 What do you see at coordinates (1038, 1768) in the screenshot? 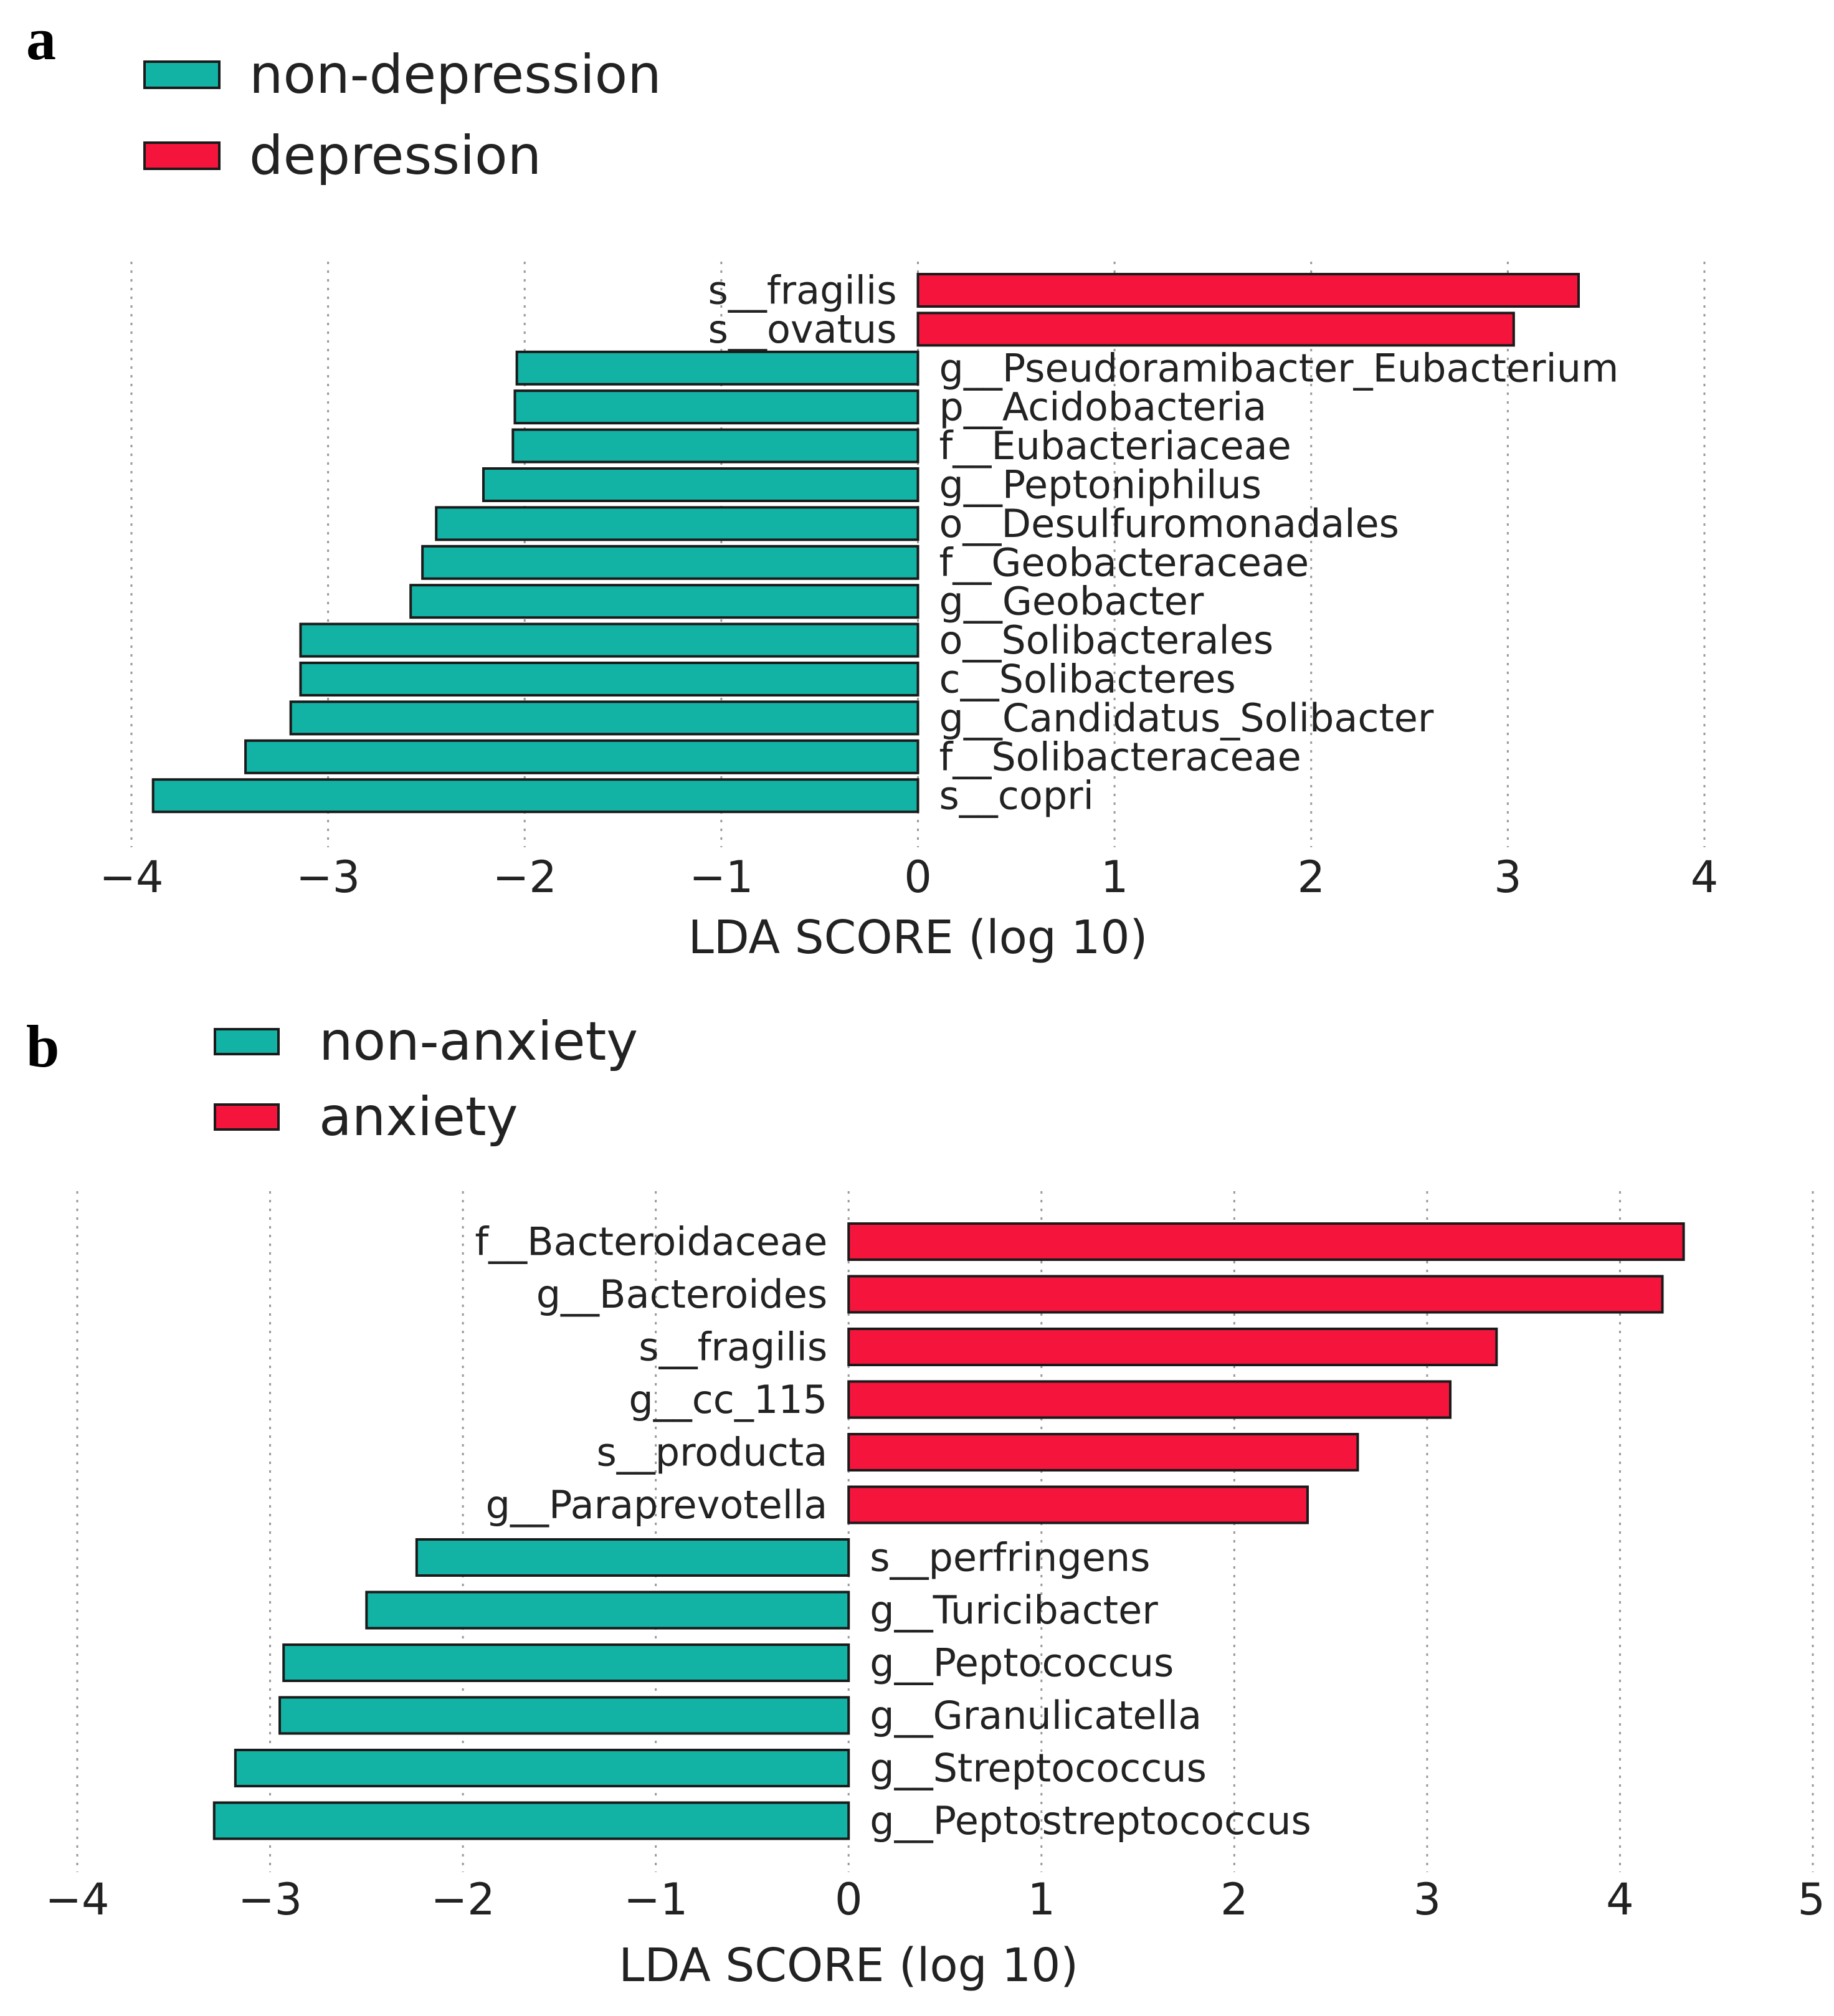
I see `feature-label-g-streptococcus: g__Streptococcus` at bounding box center [1038, 1768].